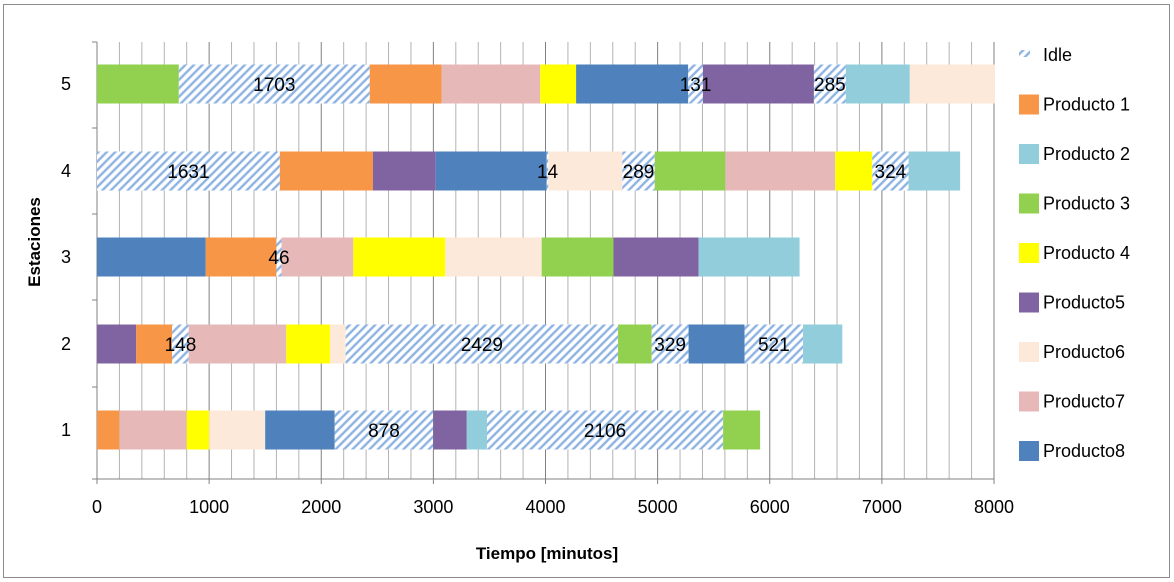 This screenshot has width=1174, height=582. Describe the element at coordinates (658, 507) in the screenshot. I see `x-tick-label: 5000` at that location.